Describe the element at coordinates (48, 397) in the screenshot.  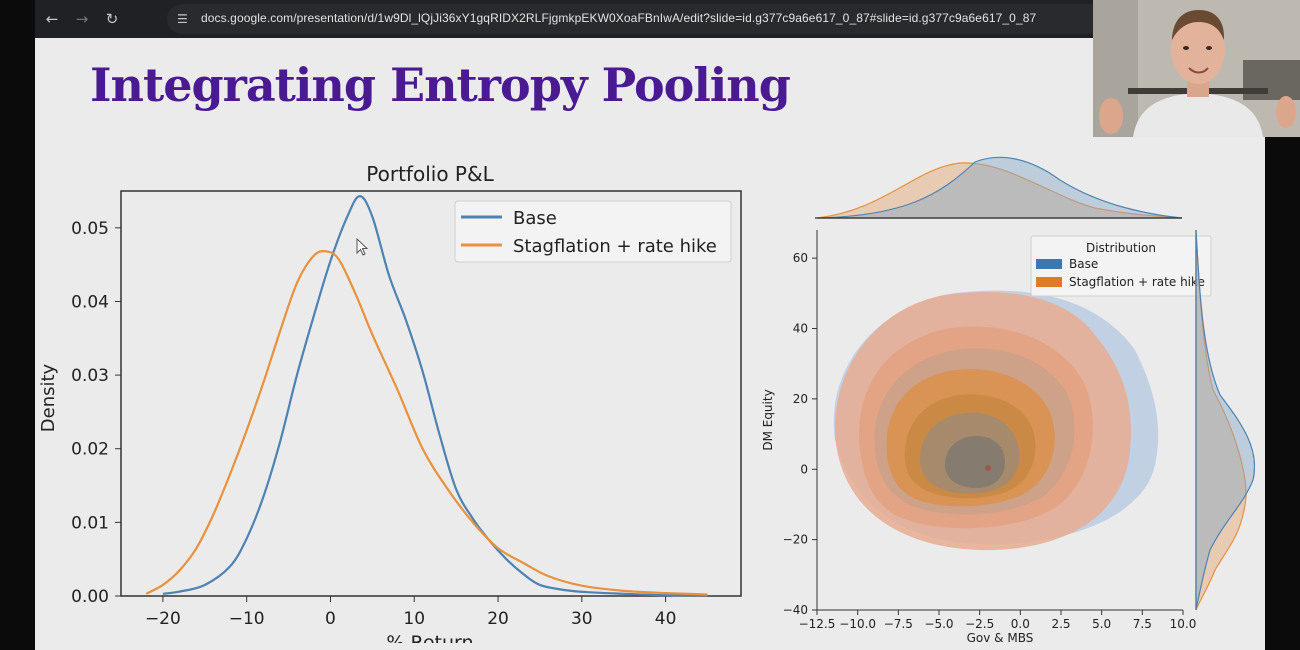
I see `y-axis-label: Density` at that location.